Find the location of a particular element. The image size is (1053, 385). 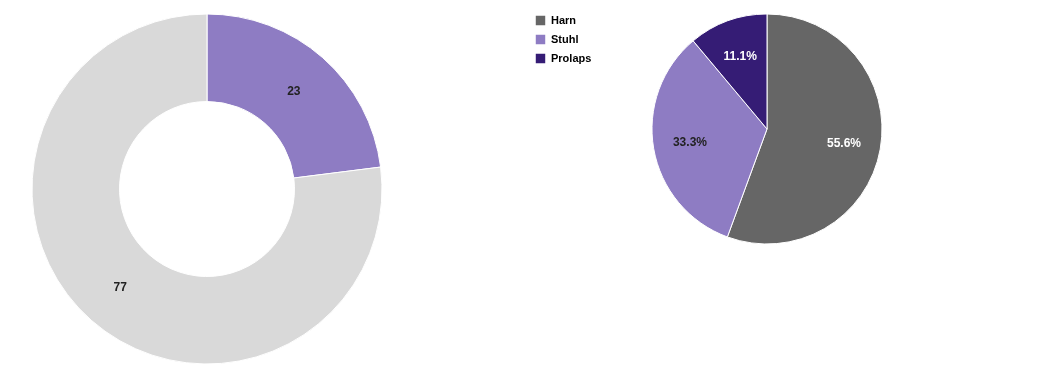

legend-label: Prolaps is located at coordinates (571, 57).